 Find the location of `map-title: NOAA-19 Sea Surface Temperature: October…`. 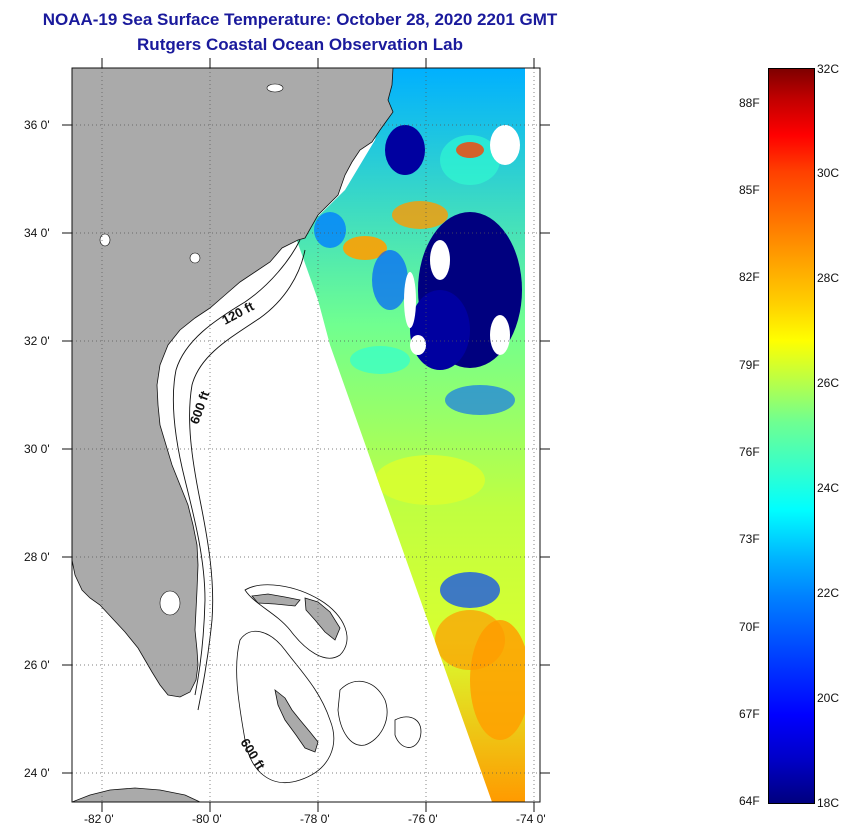

map-title: NOAA-19 Sea Surface Temperature: October… is located at coordinates (300, 19).